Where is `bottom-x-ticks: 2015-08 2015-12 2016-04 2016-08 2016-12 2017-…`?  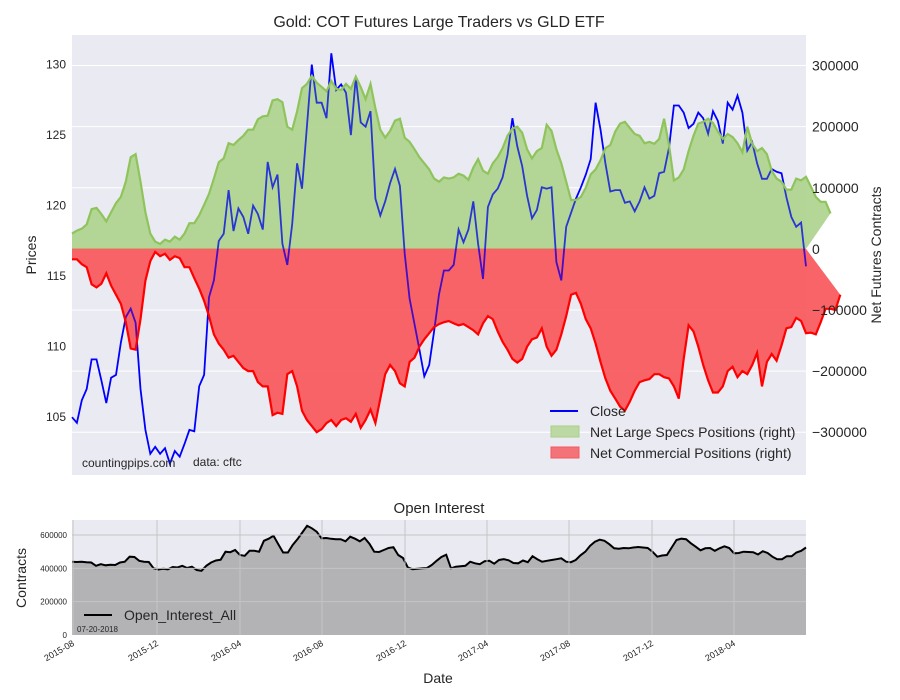
bottom-x-ticks: 2015-08 2015-12 2016-04 2016-08 2016-12 2017-… is located at coordinates (389, 650).